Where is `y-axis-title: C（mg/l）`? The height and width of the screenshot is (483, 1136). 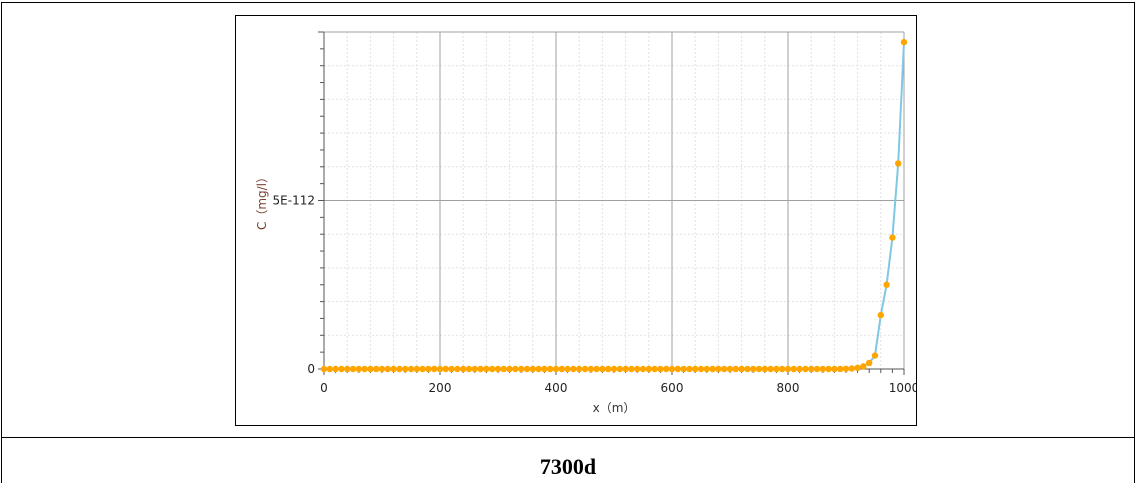
y-axis-title: C（mg/l） is located at coordinates (262, 200).